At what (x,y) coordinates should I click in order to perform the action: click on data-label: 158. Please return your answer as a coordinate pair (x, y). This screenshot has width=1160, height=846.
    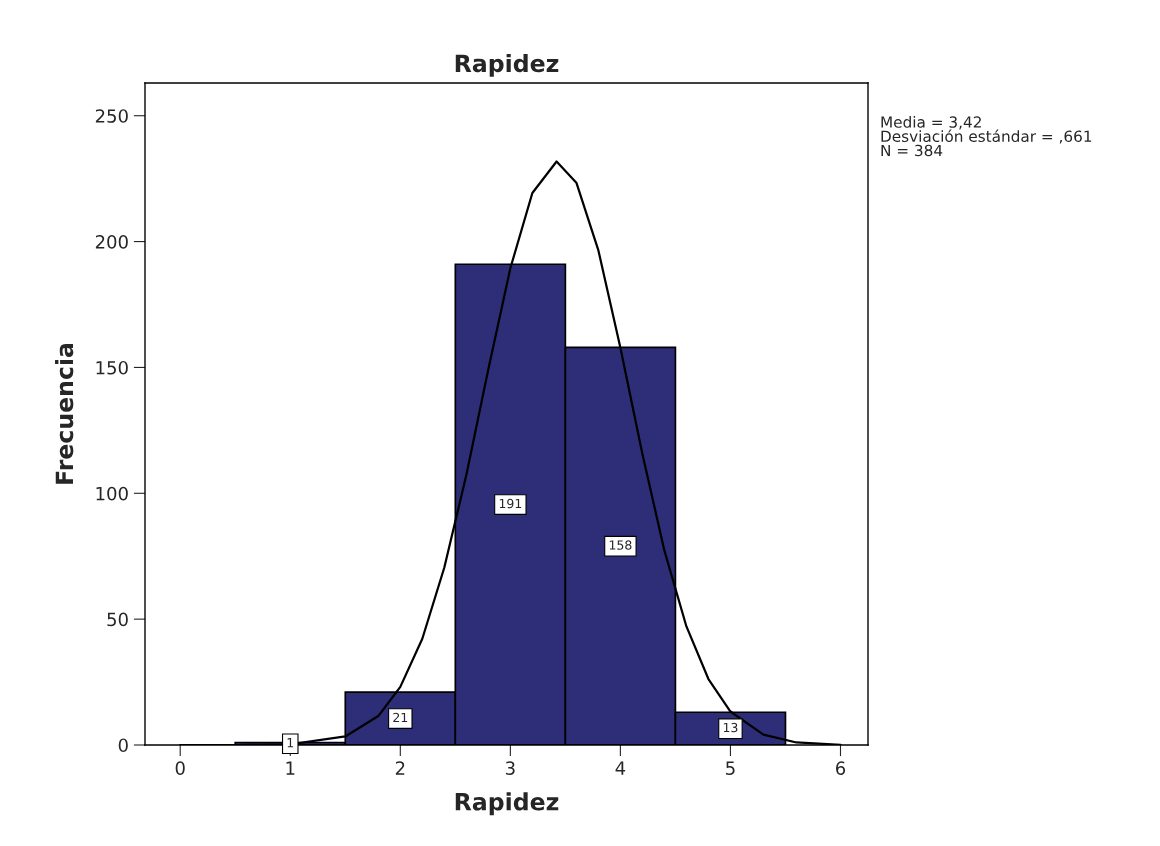
    Looking at the image, I should click on (620, 545).